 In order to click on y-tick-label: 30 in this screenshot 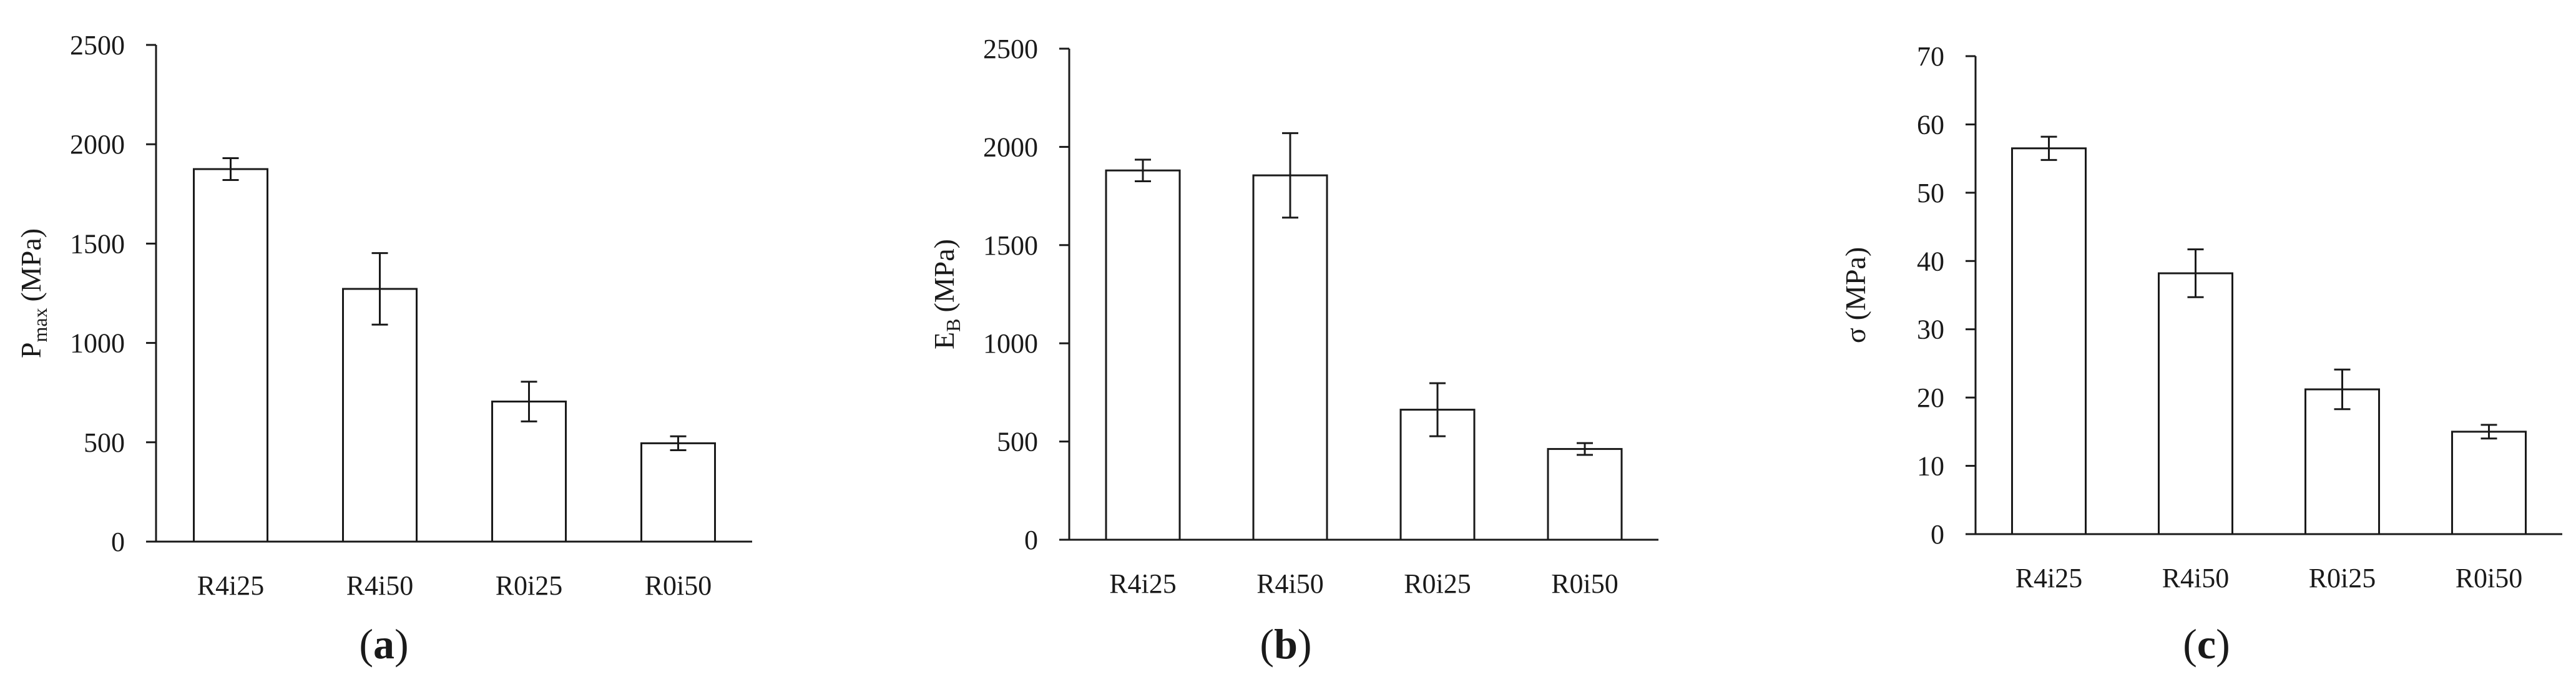, I will do `click(1930, 329)`.